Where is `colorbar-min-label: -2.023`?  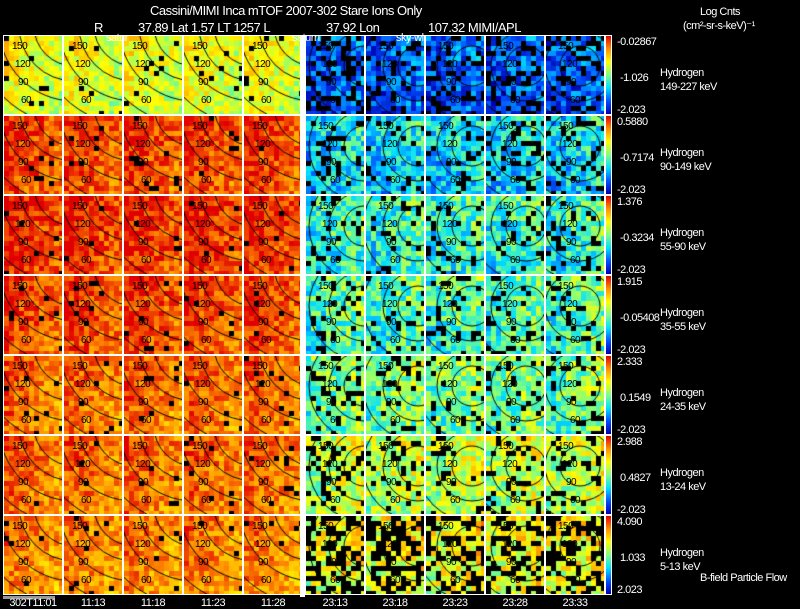
colorbar-min-label: -2.023 is located at coordinates (631, 350).